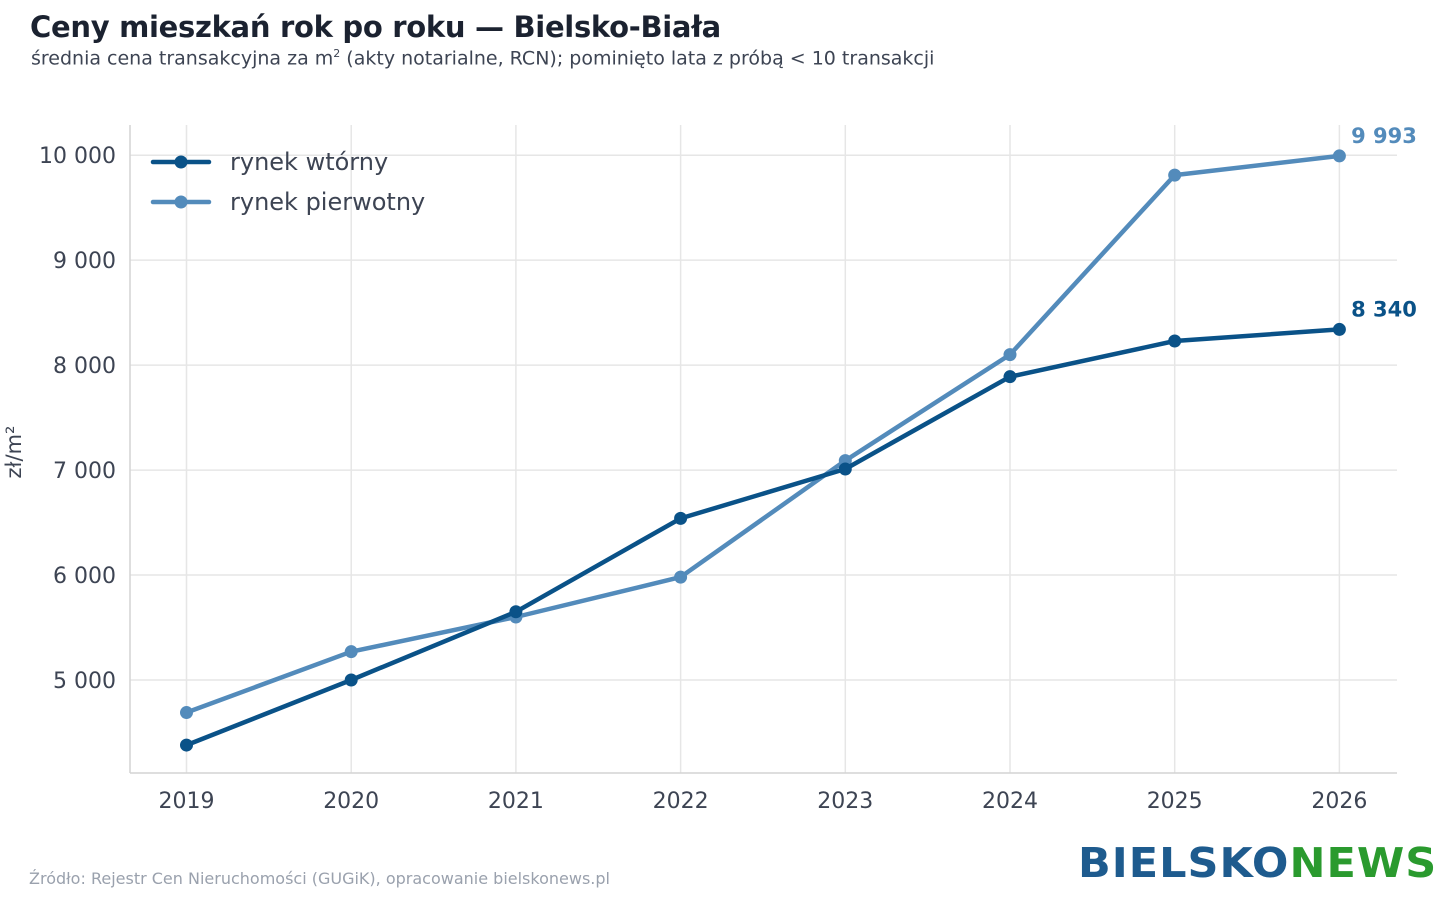 Image resolution: width=1440 pixels, height=900 pixels. What do you see at coordinates (1184, 864) in the screenshot?
I see `logo-part-1: BIELSKO` at bounding box center [1184, 864].